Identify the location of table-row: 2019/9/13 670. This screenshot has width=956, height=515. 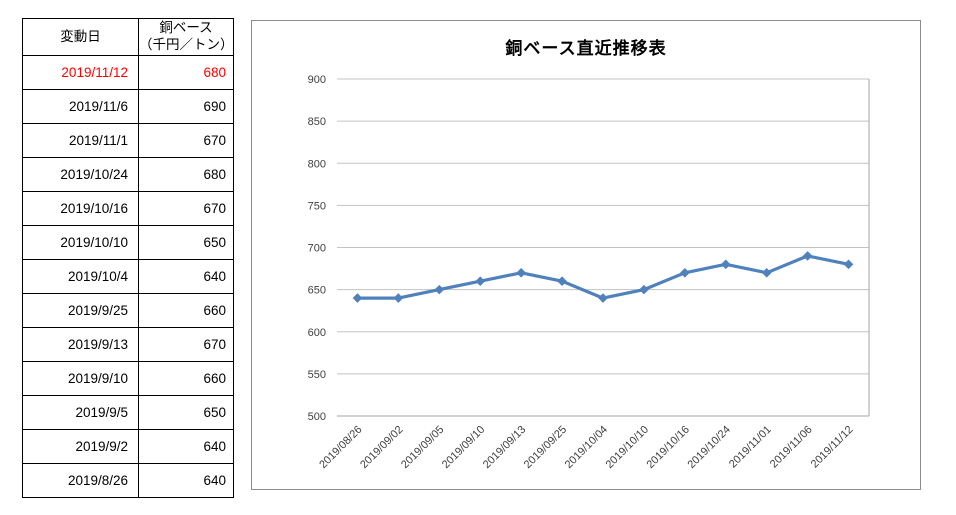
(128, 344).